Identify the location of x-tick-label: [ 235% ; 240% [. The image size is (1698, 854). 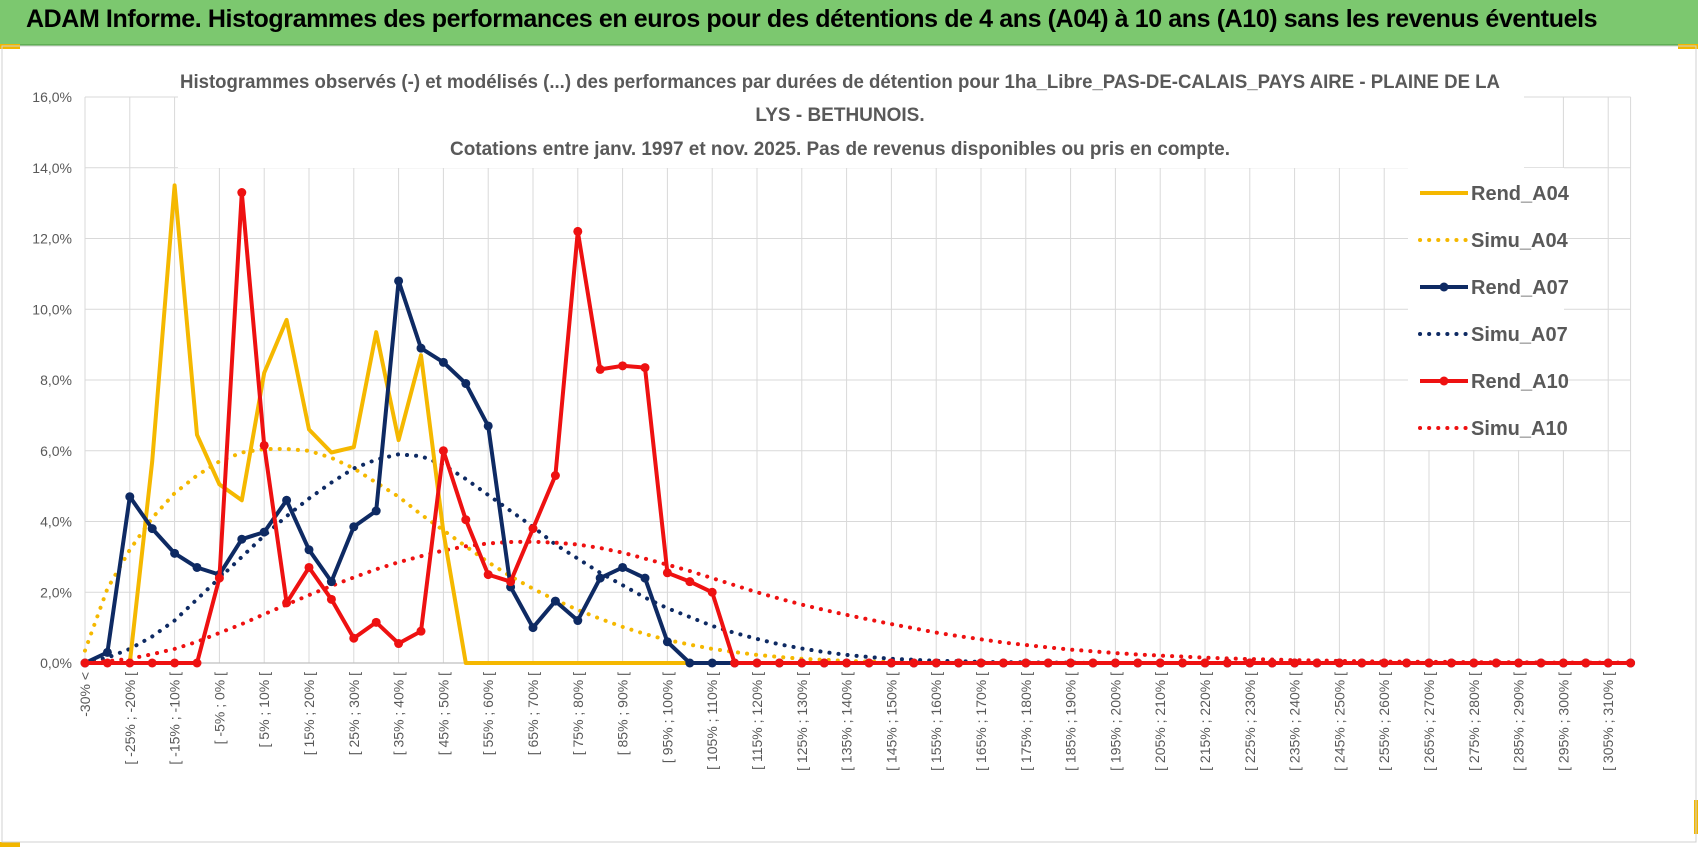
(1295, 721).